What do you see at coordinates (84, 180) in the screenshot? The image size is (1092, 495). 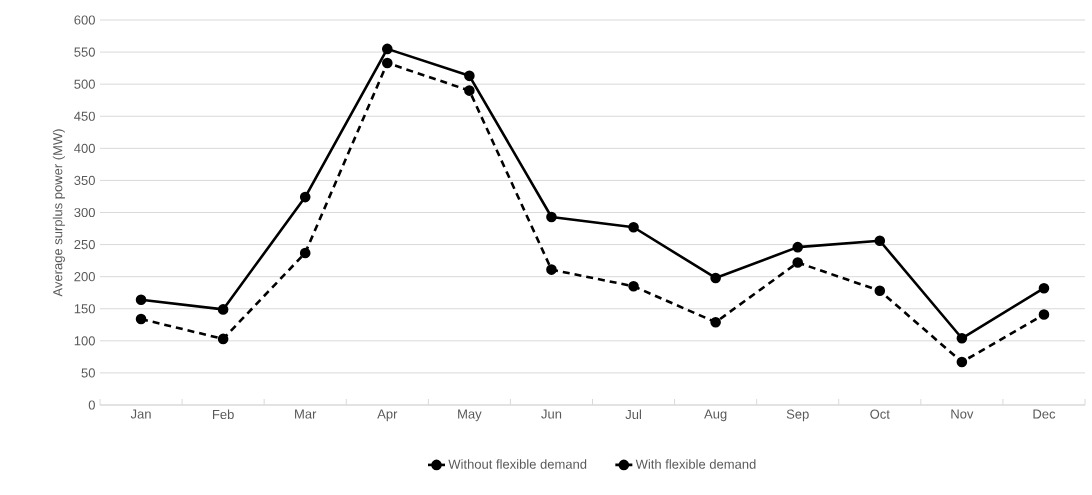 I see `y-tick-label: 350` at bounding box center [84, 180].